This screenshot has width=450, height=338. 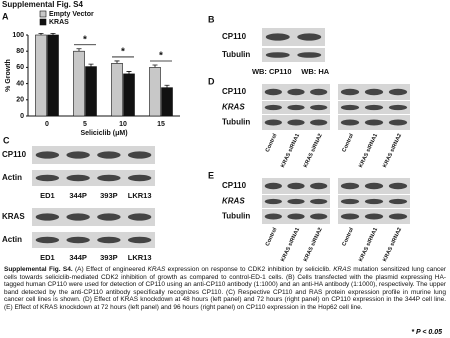 I want to click on legend-swatch, so click(x=43, y=22).